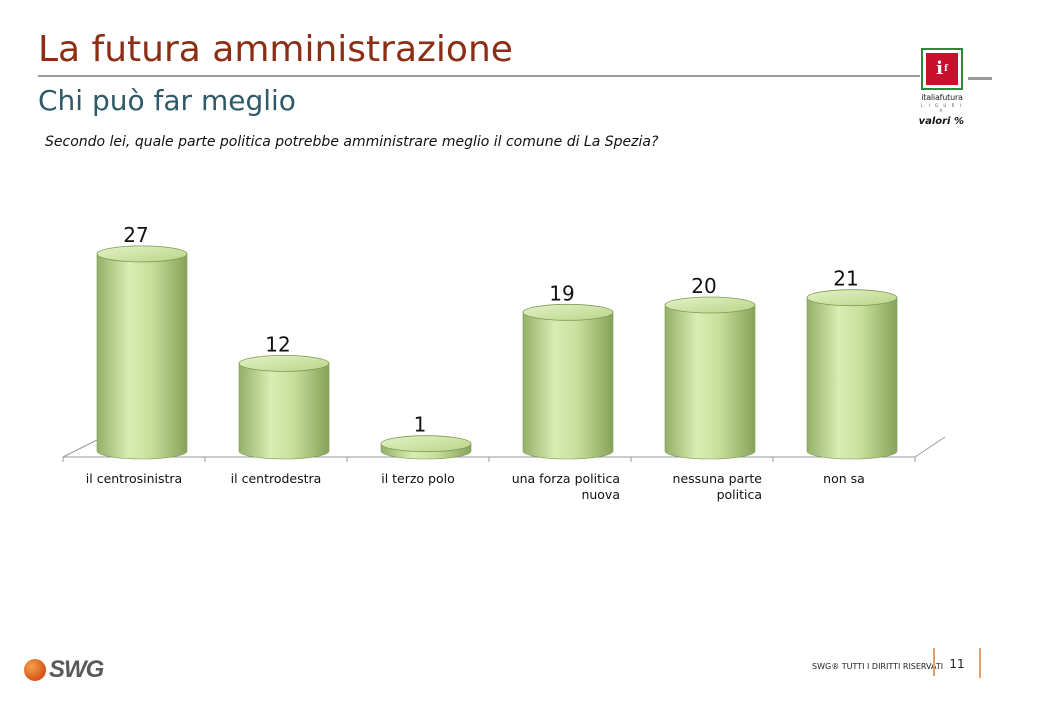 The width and height of the screenshot is (1043, 710). What do you see at coordinates (945, 68) in the screenshot?
I see `logo-mark-sup: f` at bounding box center [945, 68].